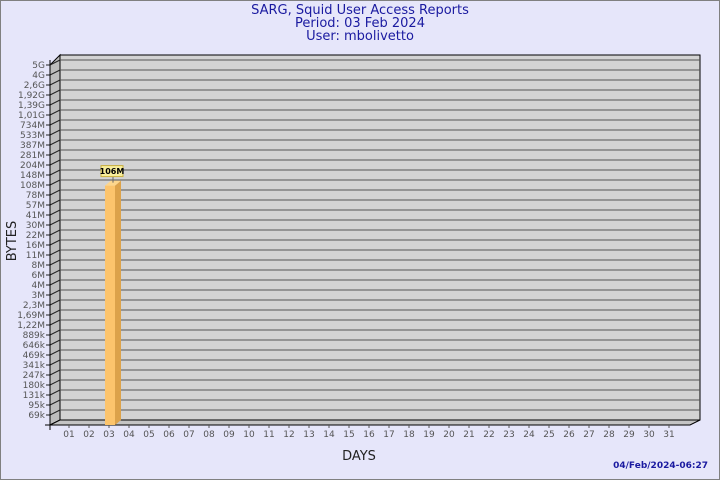  I want to click on x-tick-label: 09, so click(229, 435).